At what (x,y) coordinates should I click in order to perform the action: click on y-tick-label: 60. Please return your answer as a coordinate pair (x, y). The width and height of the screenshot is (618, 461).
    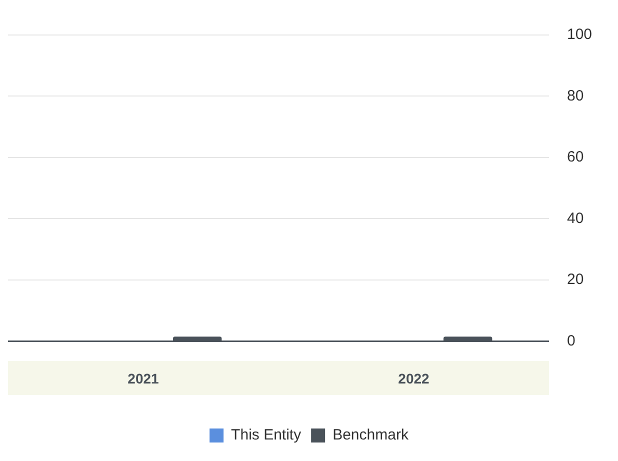
    Looking at the image, I should click on (575, 157).